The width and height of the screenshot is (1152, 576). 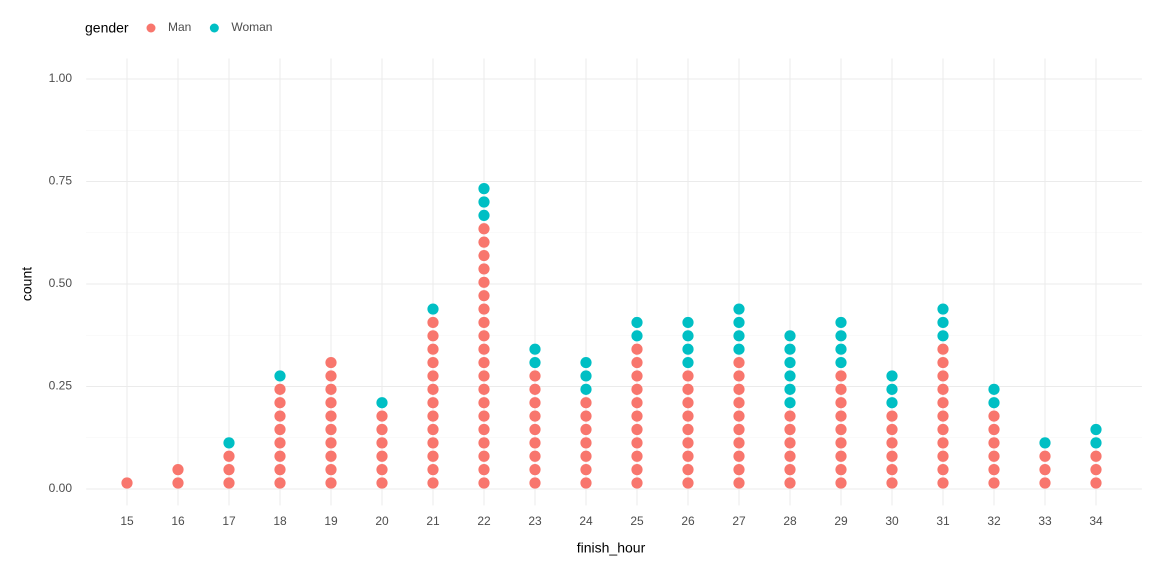 What do you see at coordinates (61, 386) in the screenshot?
I see `y-tick-label: 0.25` at bounding box center [61, 386].